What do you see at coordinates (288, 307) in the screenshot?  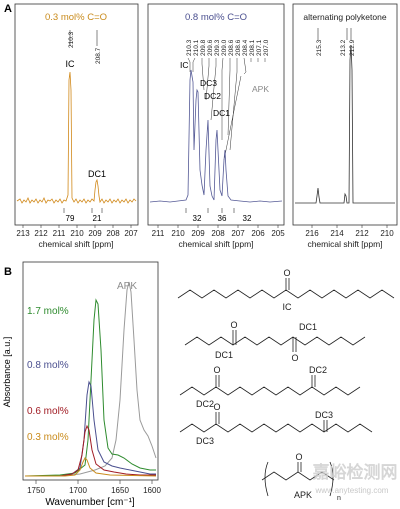 I see `label-ic: IC` at bounding box center [288, 307].